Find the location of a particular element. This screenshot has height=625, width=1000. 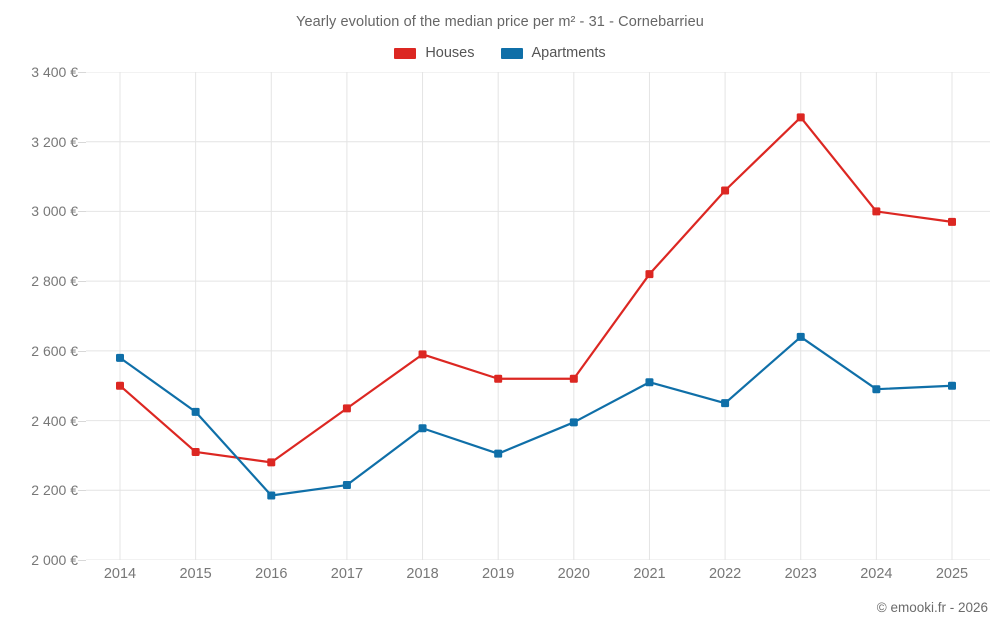

y-tick-label: 2 000 € is located at coordinates (54, 560).